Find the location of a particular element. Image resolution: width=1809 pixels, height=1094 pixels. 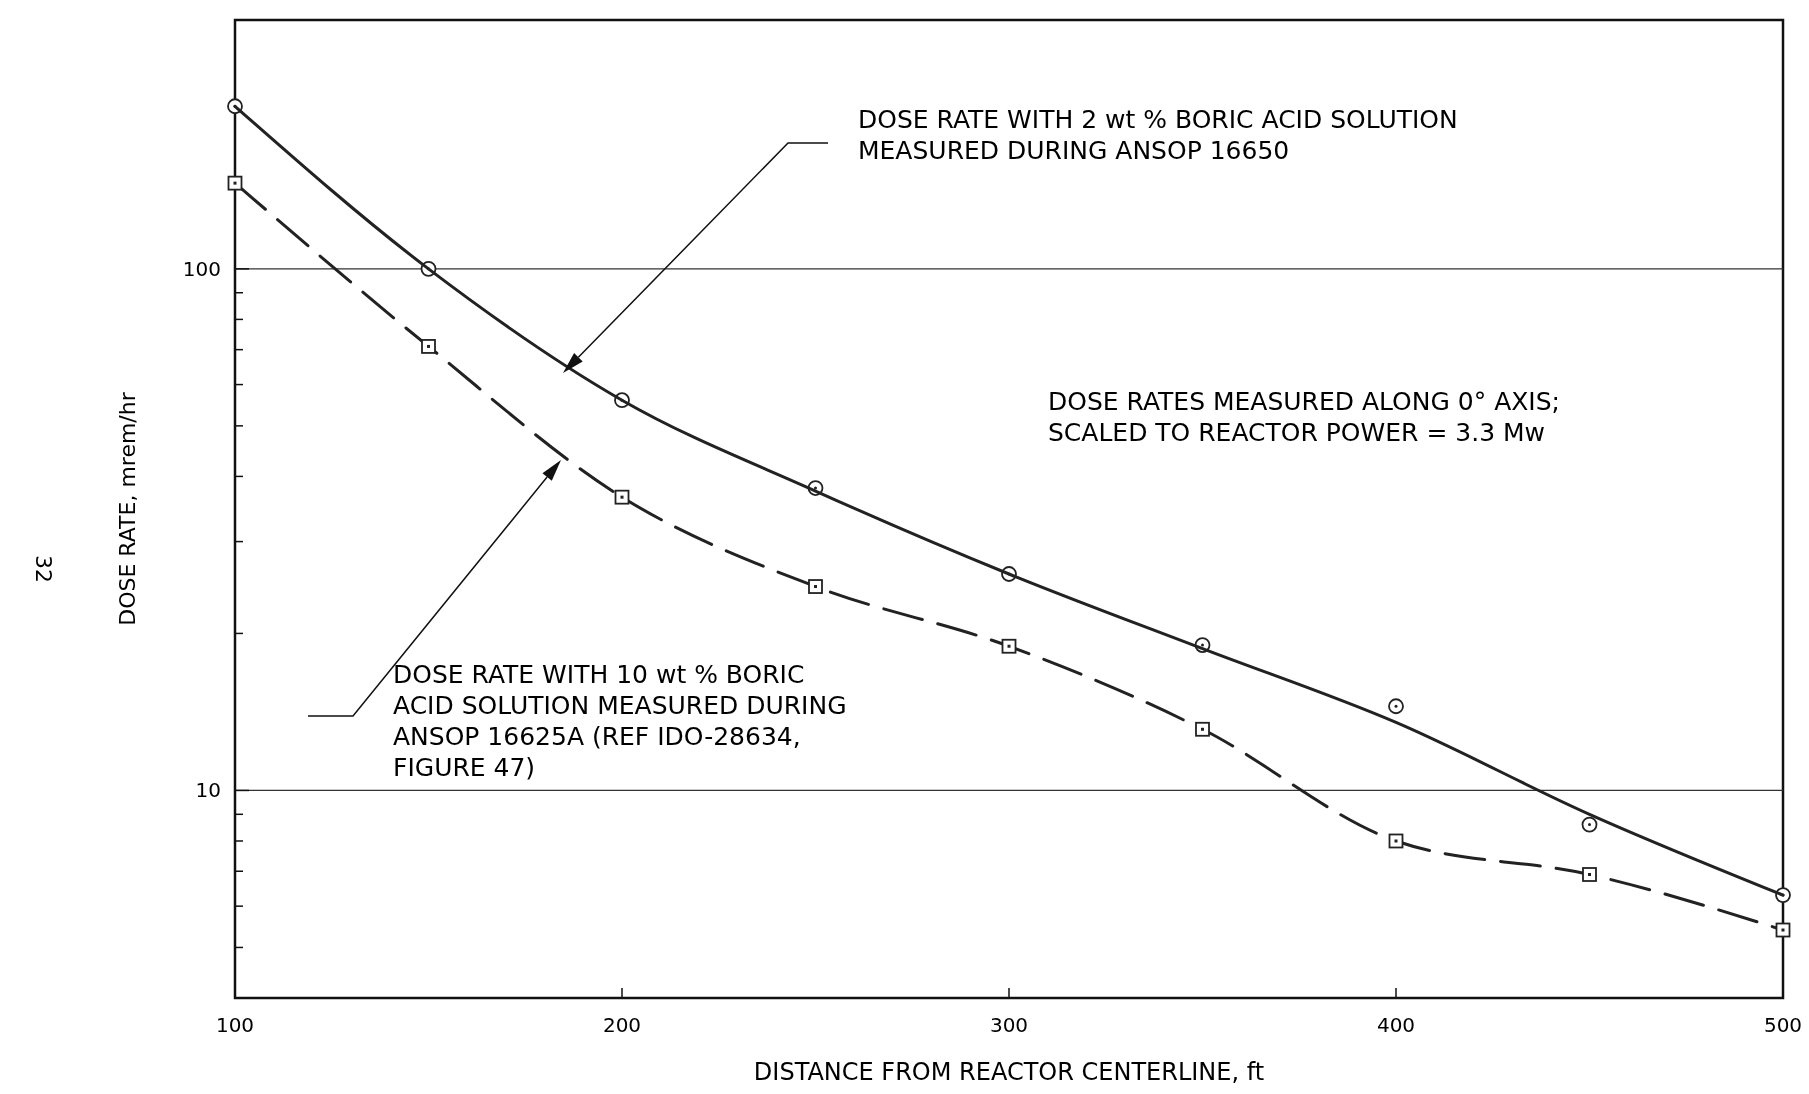

annotation: DOSE RATE WITH 2 wt % BORIC ACID SOLUTION MEASURED DURING ANSOP 16650 is located at coordinates (1158, 135).